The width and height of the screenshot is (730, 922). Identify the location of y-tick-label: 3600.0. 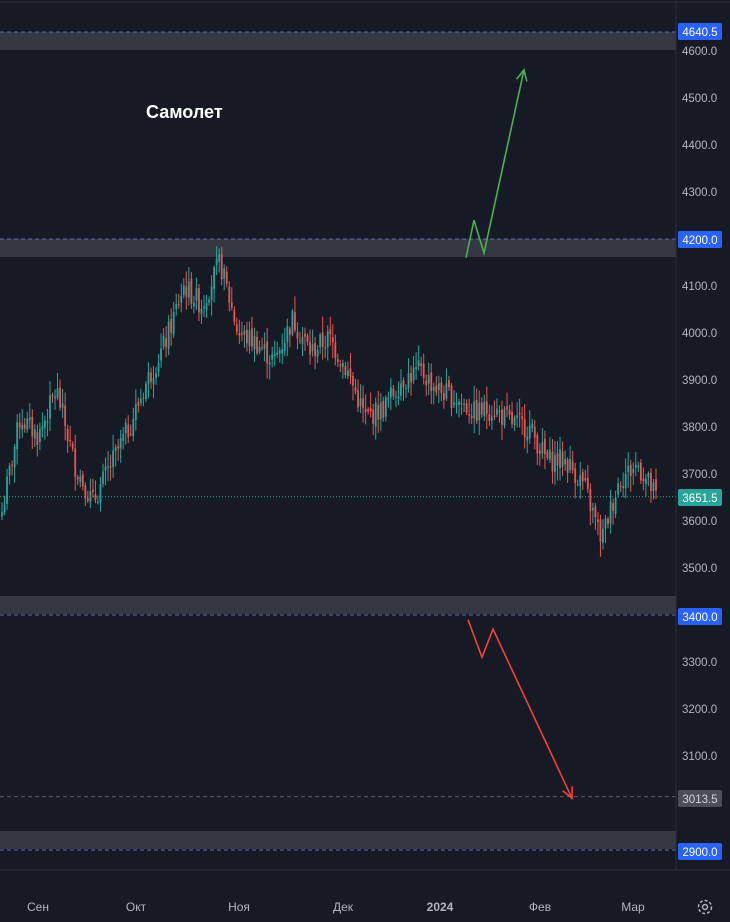
(699, 522).